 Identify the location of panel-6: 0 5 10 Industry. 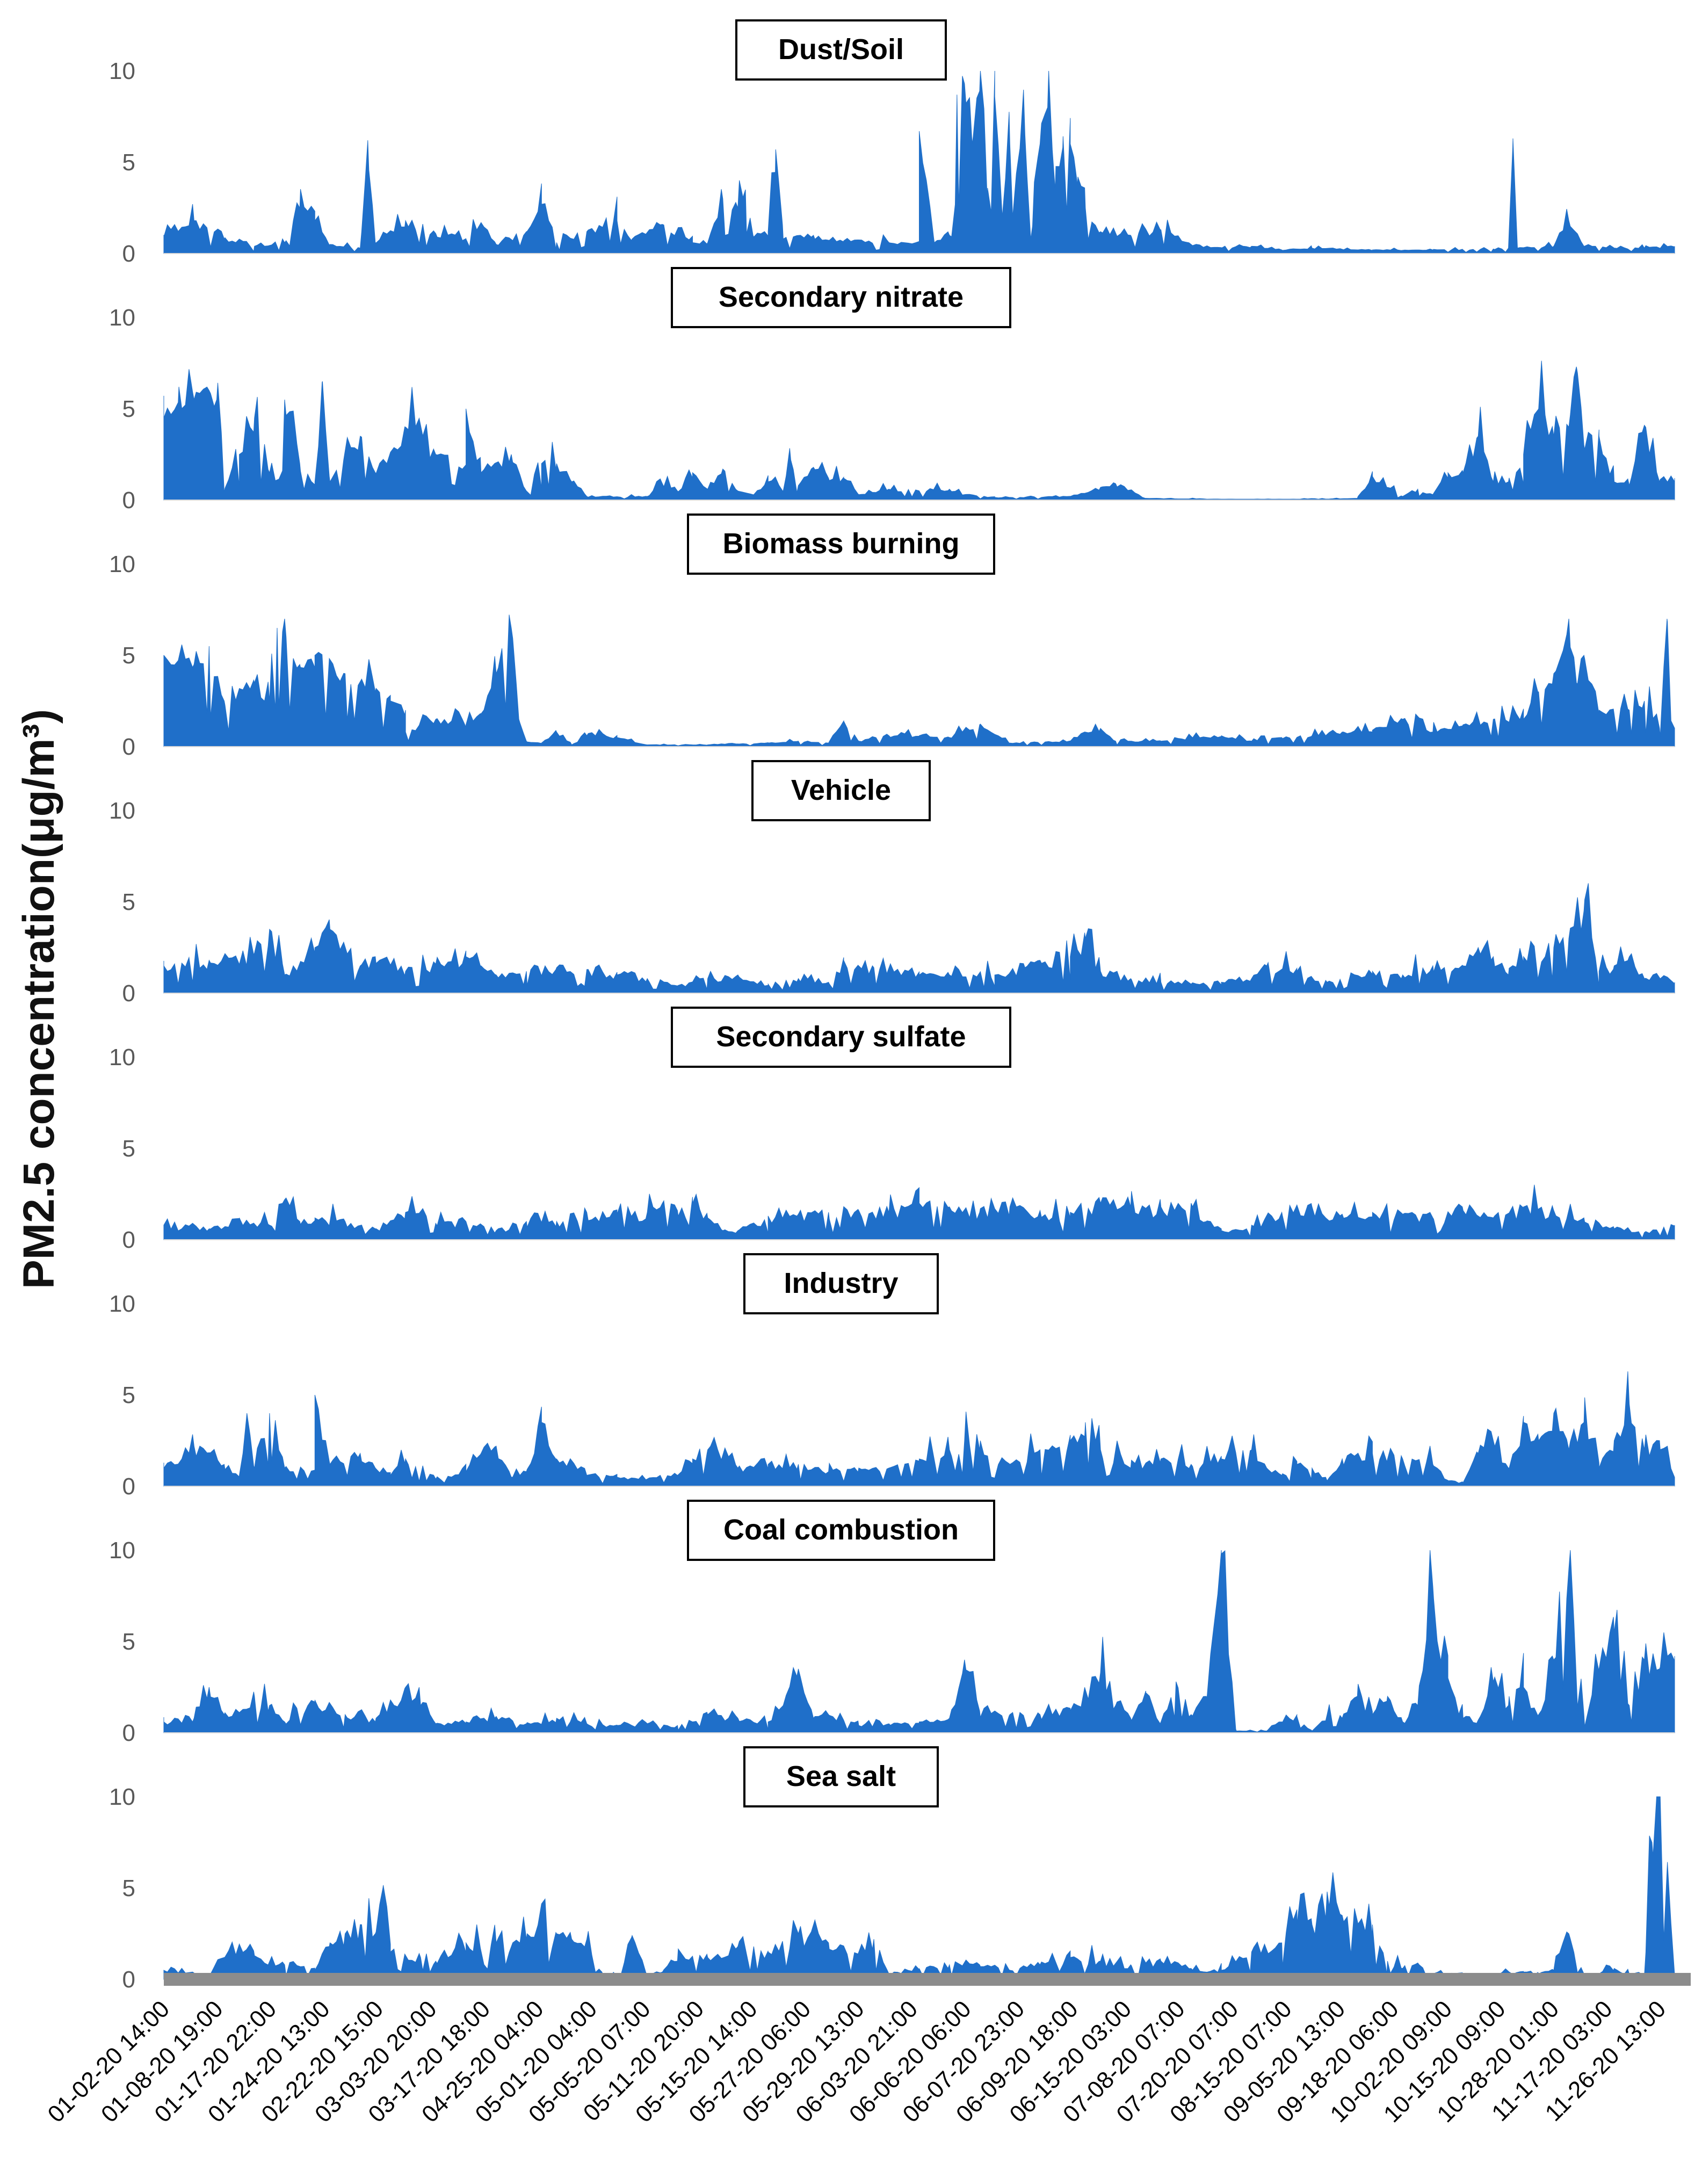
(892, 1376).